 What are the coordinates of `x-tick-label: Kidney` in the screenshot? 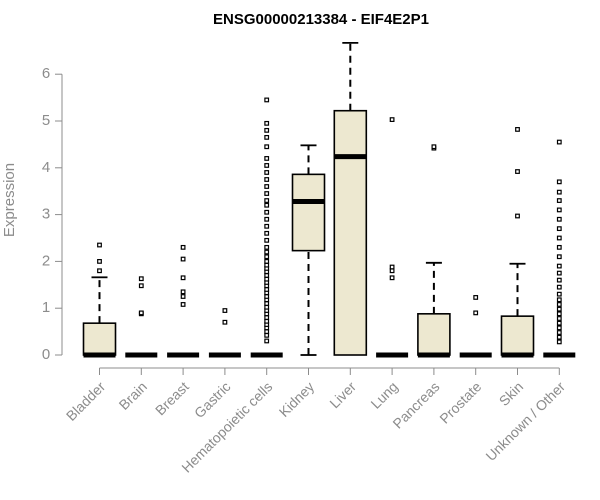 It's located at (297, 399).